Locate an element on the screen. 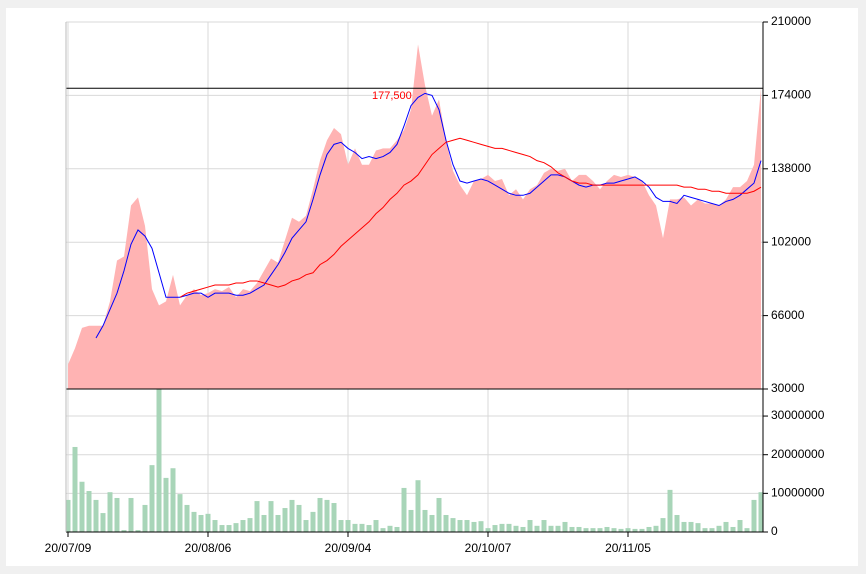 The image size is (866, 574). y-tick-label: 102000 is located at coordinates (791, 241).